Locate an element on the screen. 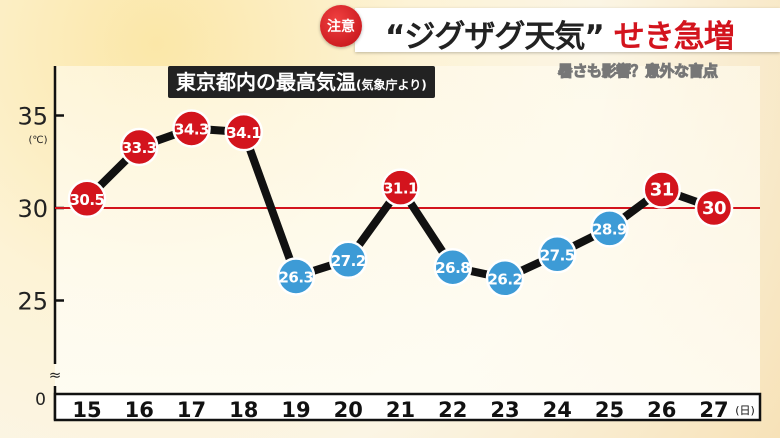  data-label: 26.8 is located at coordinates (452, 268).